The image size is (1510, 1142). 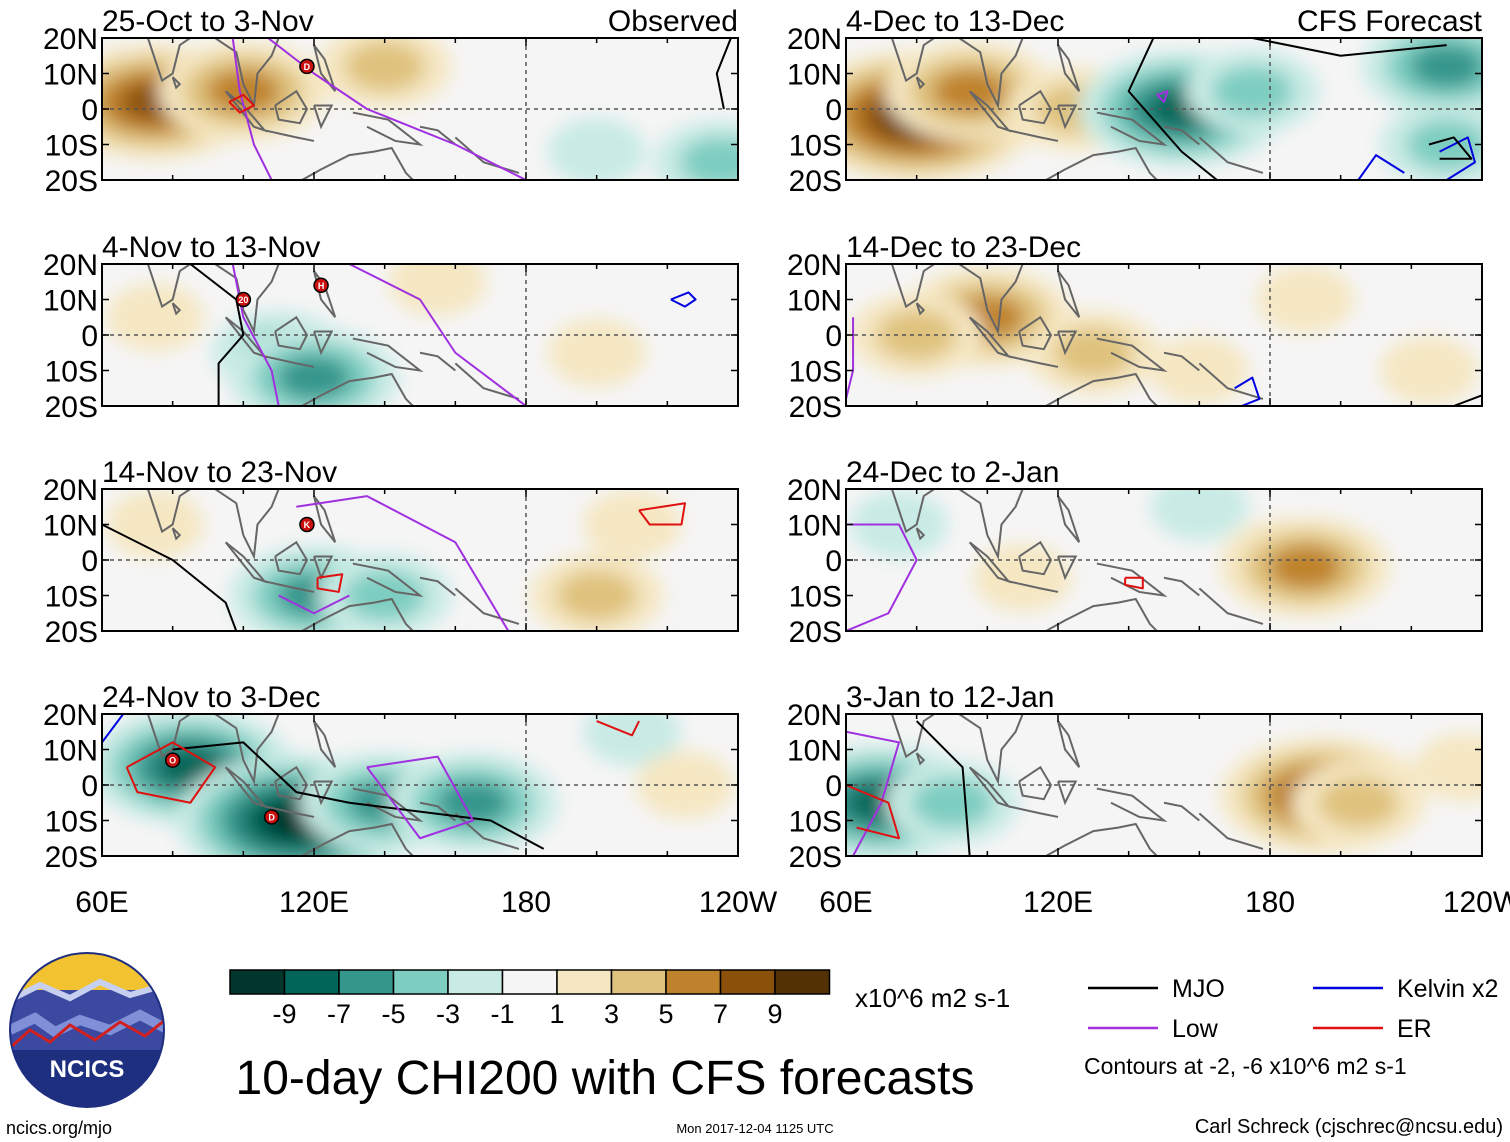 What do you see at coordinates (673, 21) in the screenshot?
I see `panel-subtitle: Observed` at bounding box center [673, 21].